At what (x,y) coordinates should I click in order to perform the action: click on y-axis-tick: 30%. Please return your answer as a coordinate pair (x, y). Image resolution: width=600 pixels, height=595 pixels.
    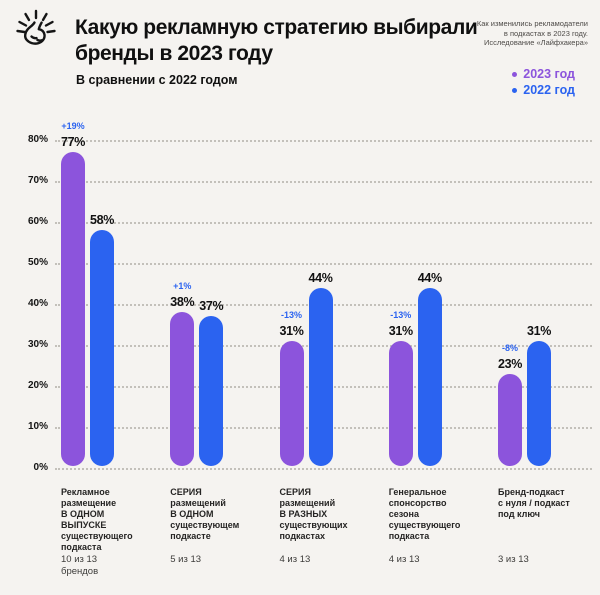
    Looking at the image, I should click on (37, 344).